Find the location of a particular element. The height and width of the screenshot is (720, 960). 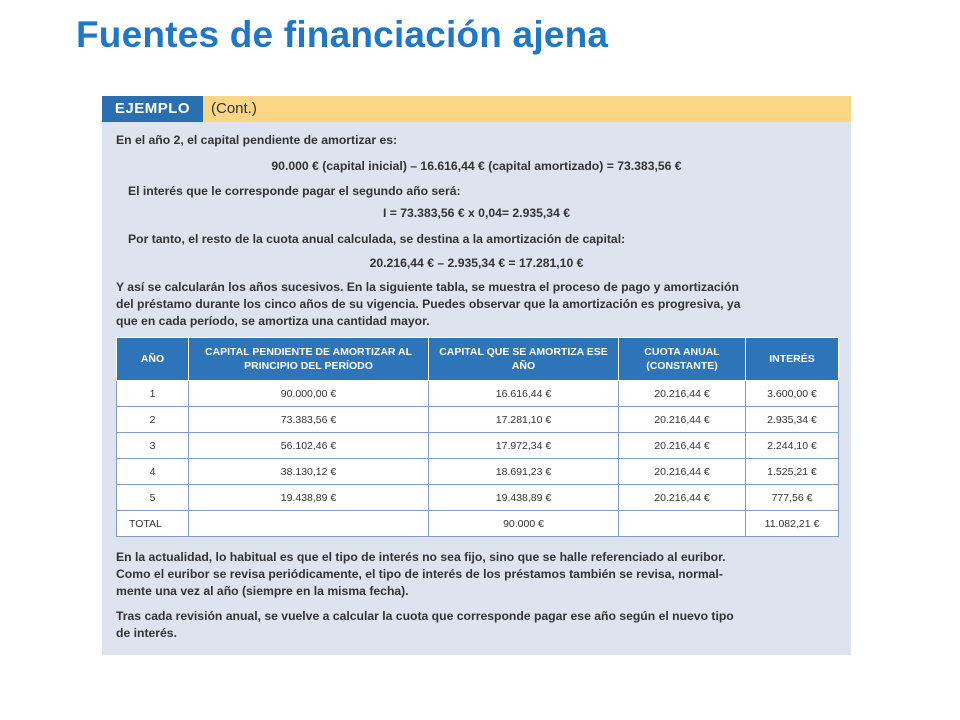

cell-total-annual-payment is located at coordinates (682, 523).